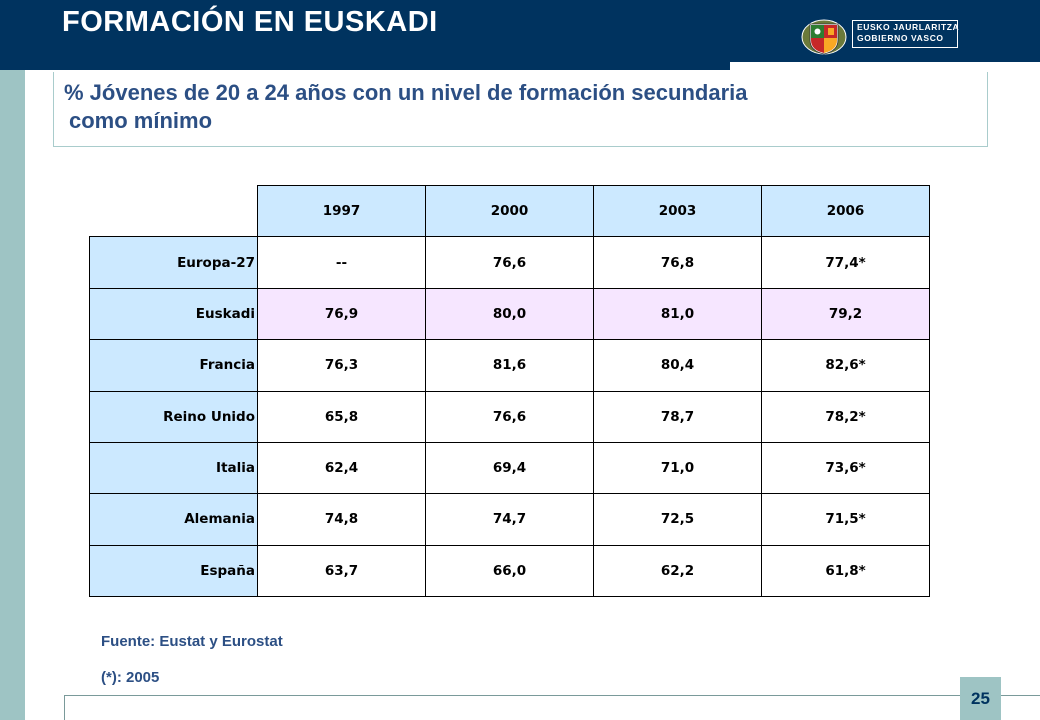 This screenshot has height=720, width=1040. What do you see at coordinates (824, 37) in the screenshot?
I see `coat-of-arms-icon` at bounding box center [824, 37].